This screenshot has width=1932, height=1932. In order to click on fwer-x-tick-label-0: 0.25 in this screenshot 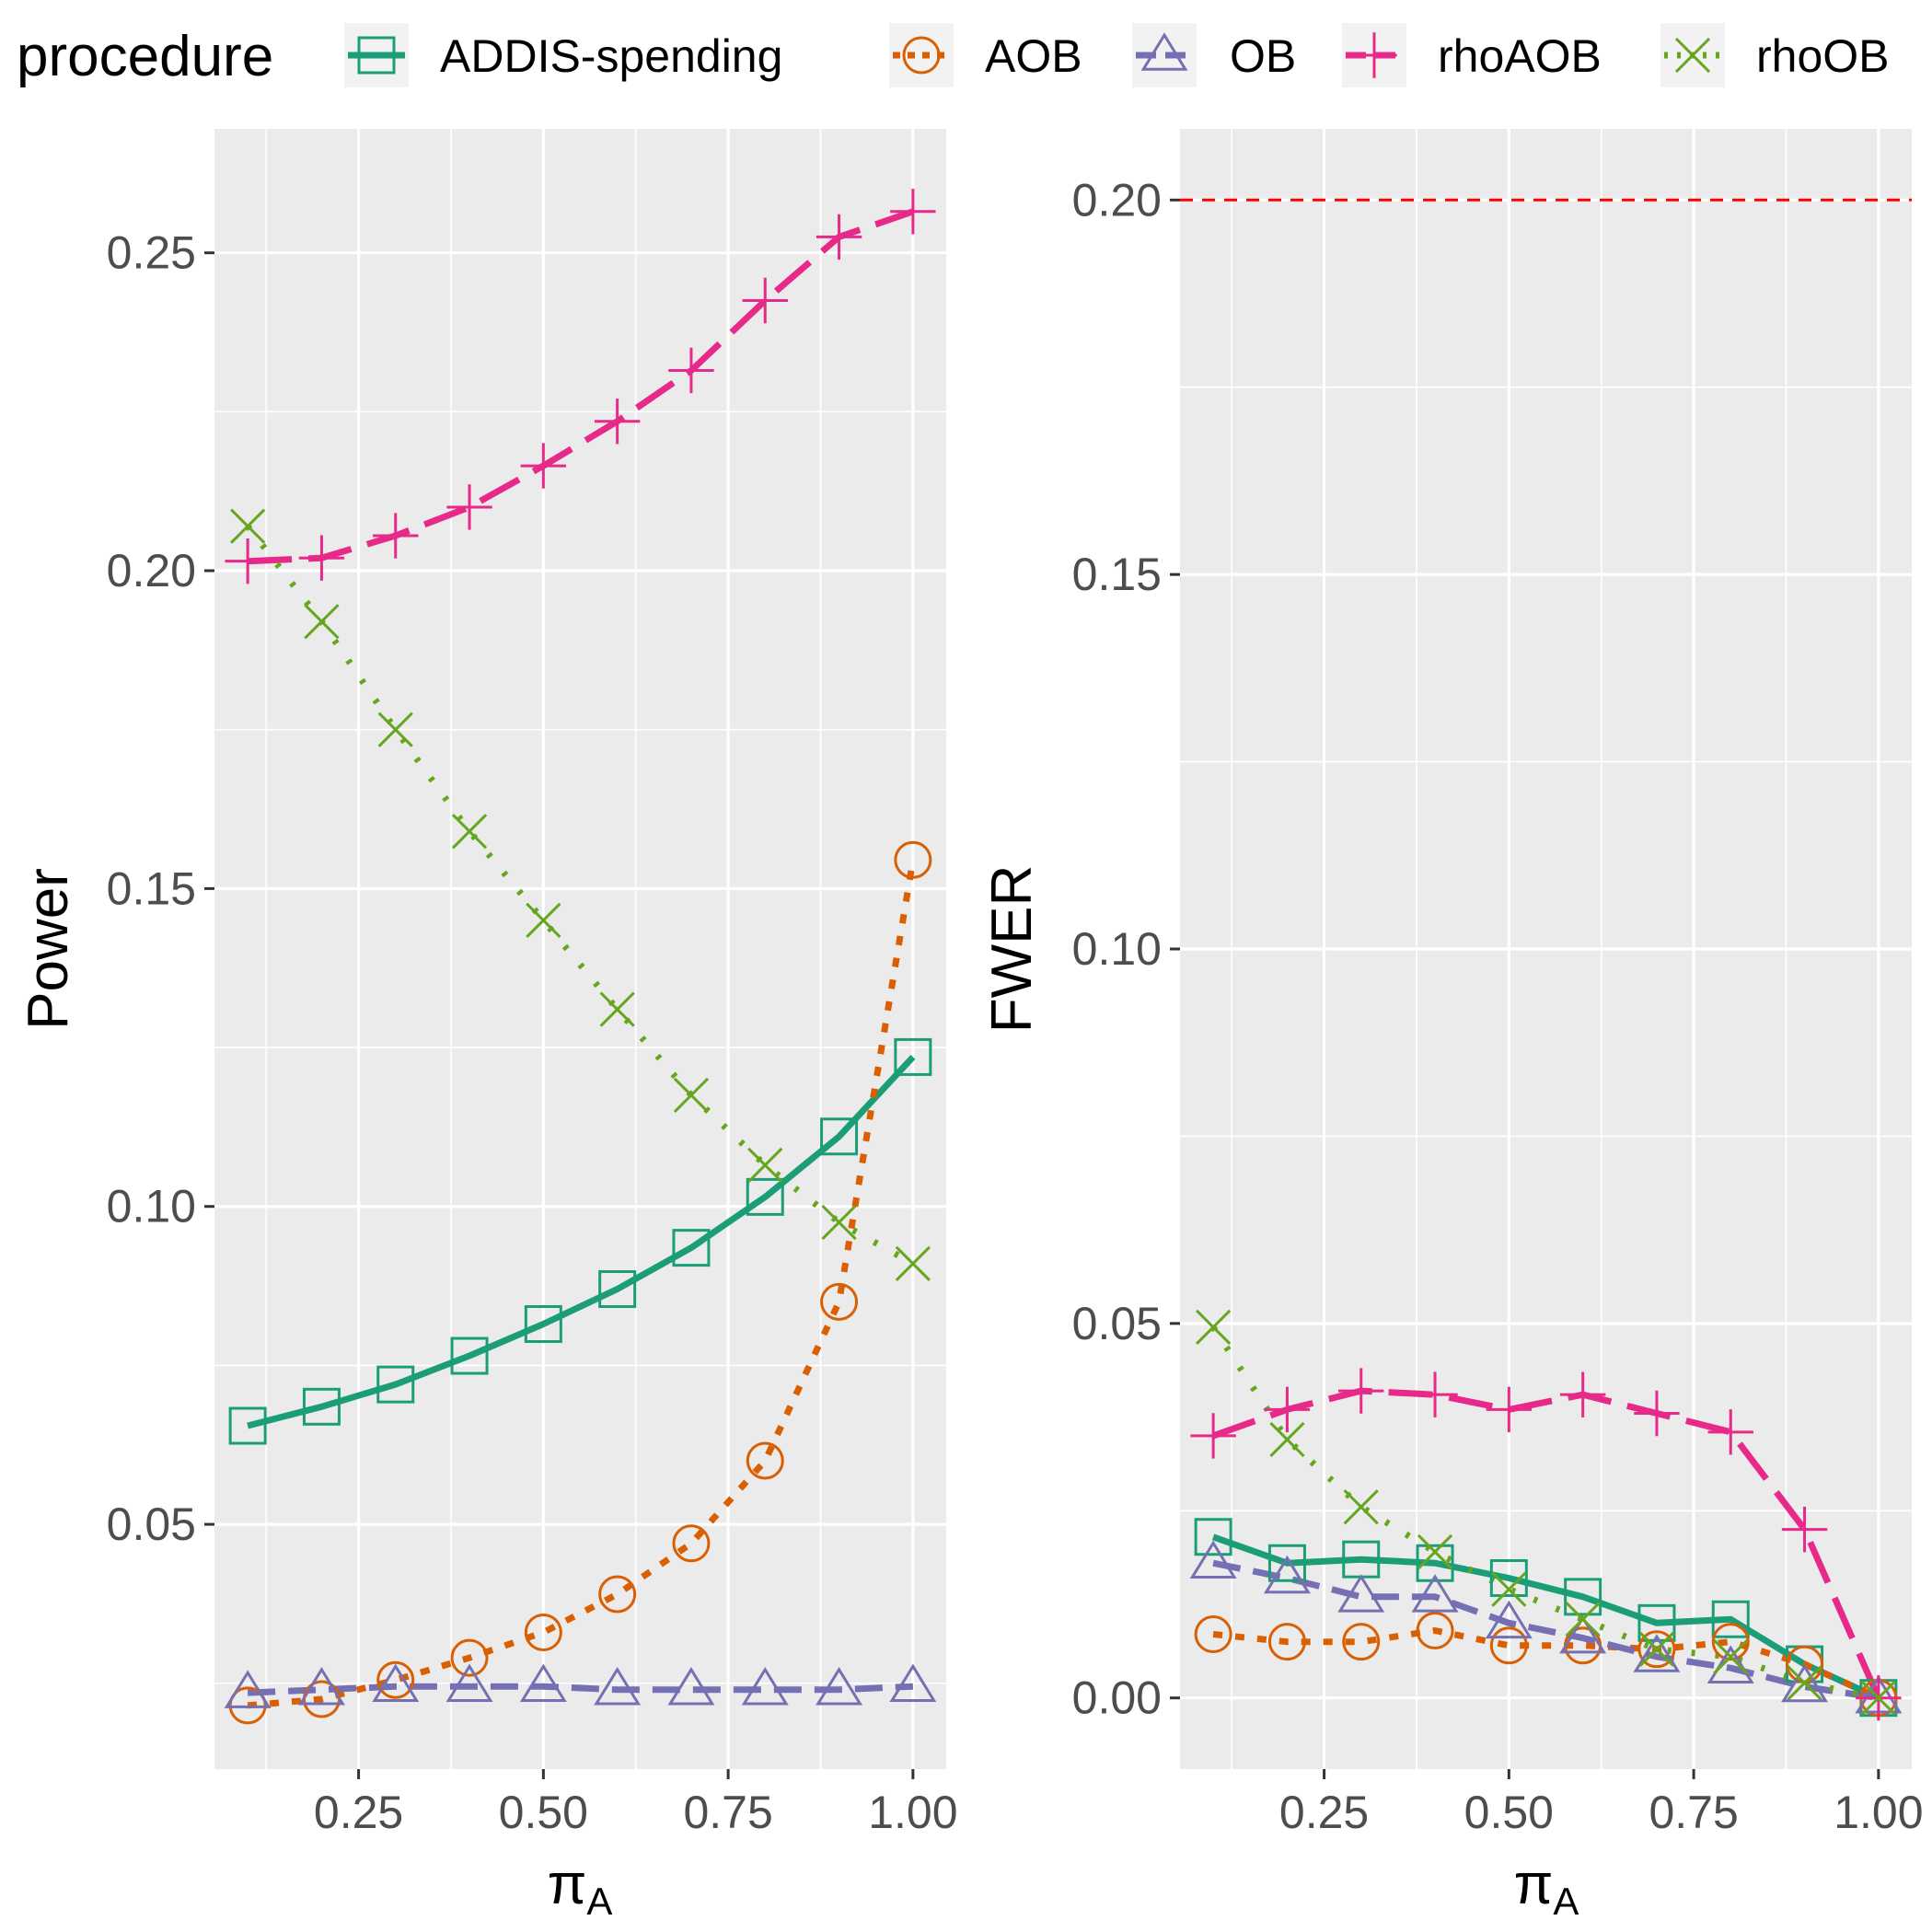, I will do `click(1324, 1813)`.